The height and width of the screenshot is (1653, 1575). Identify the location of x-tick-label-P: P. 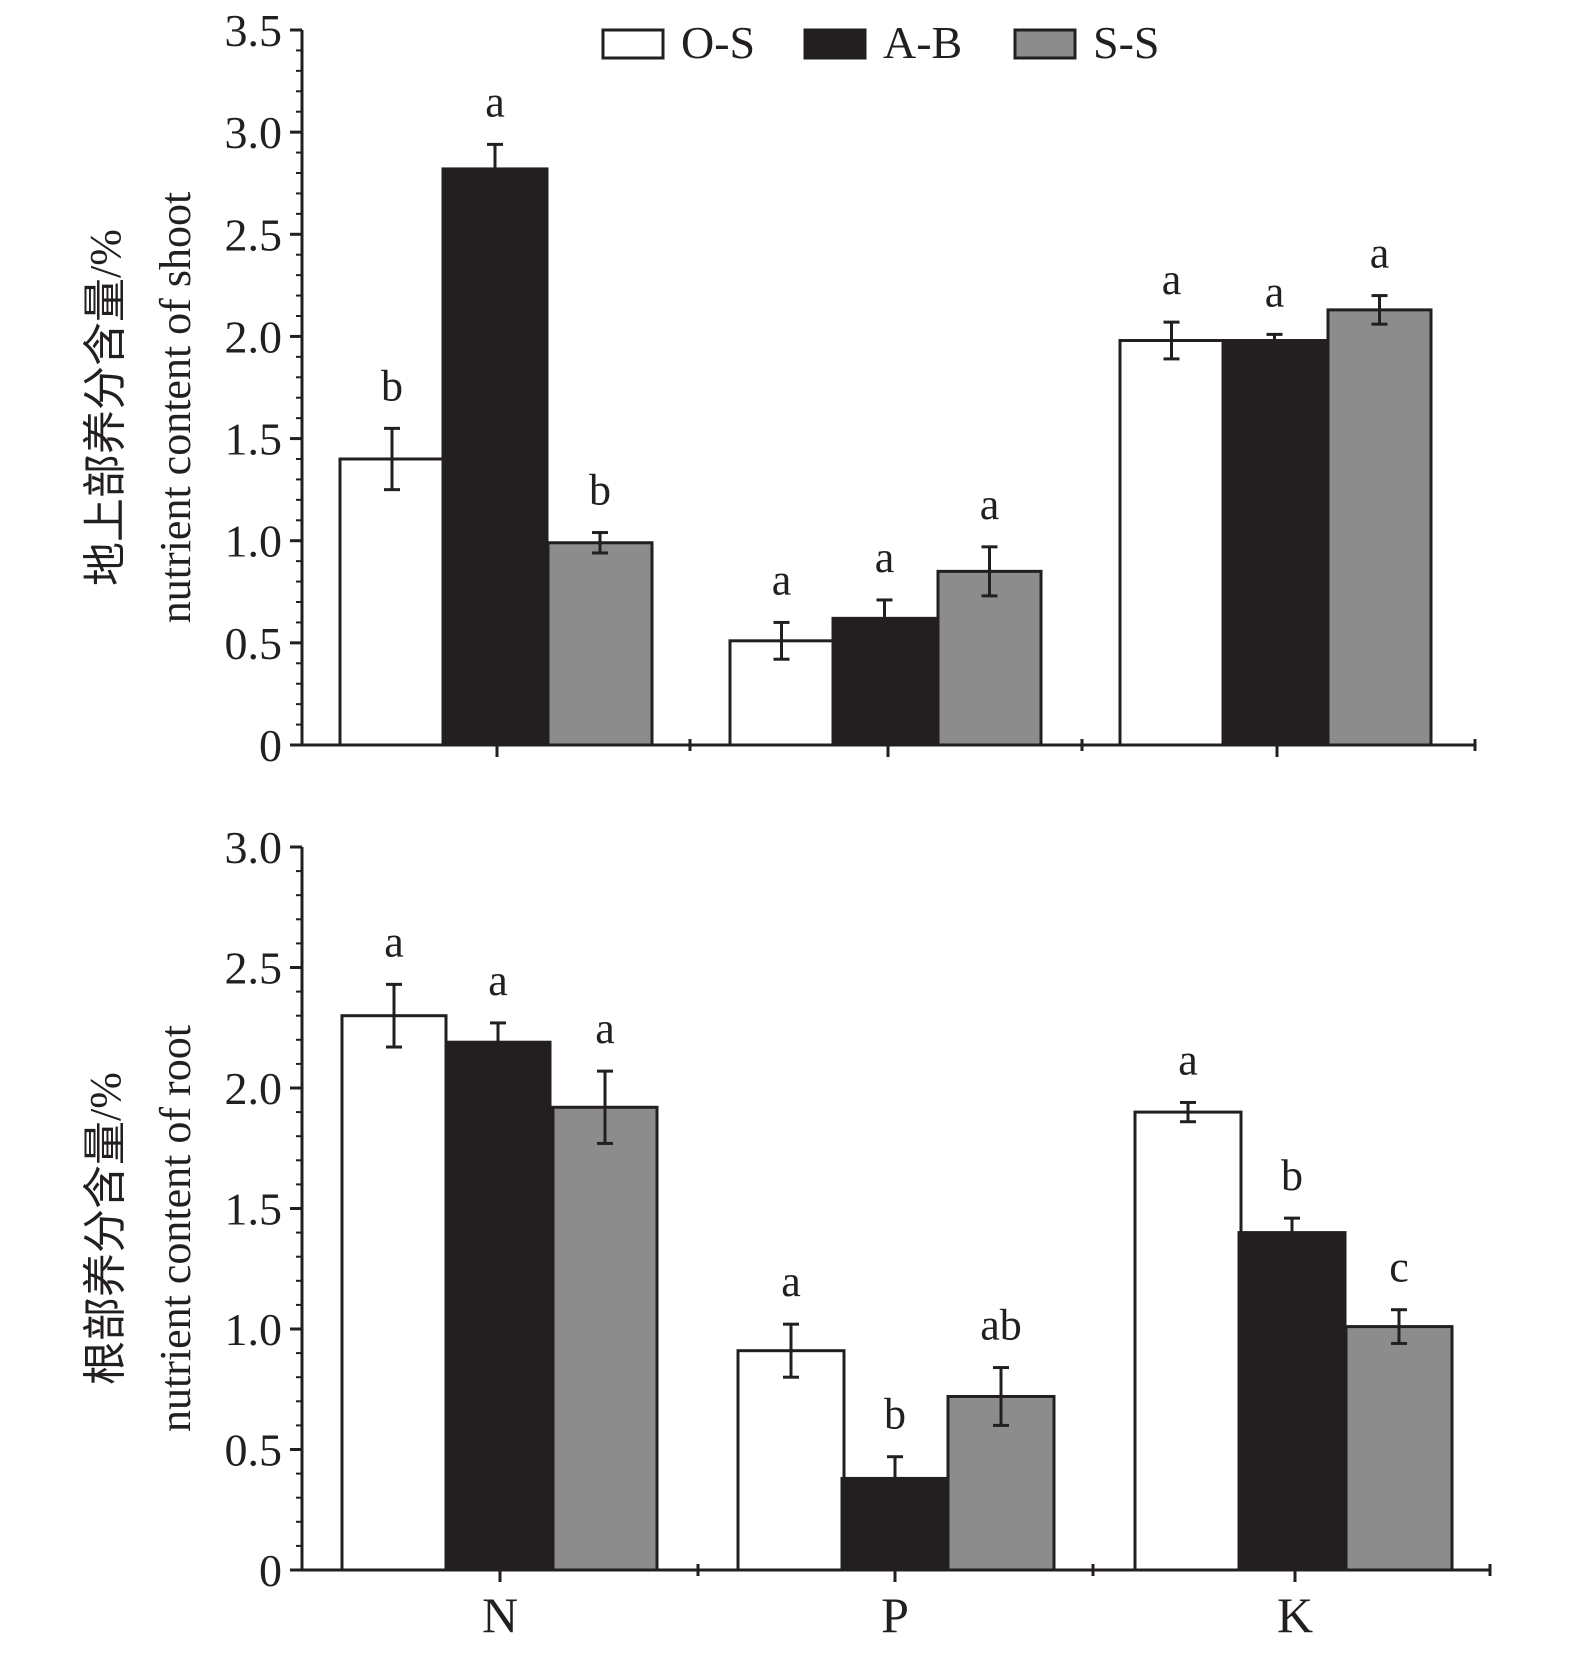
(895, 1615).